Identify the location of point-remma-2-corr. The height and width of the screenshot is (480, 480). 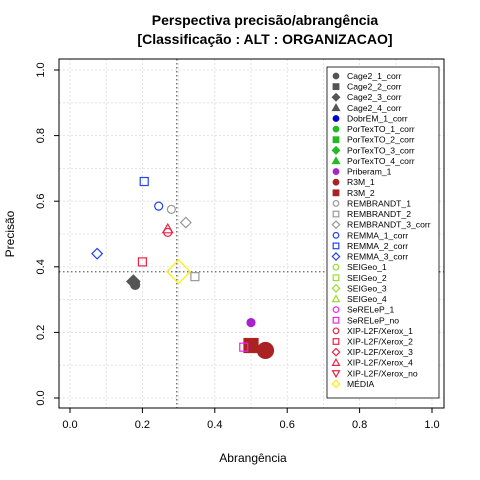
(144, 181).